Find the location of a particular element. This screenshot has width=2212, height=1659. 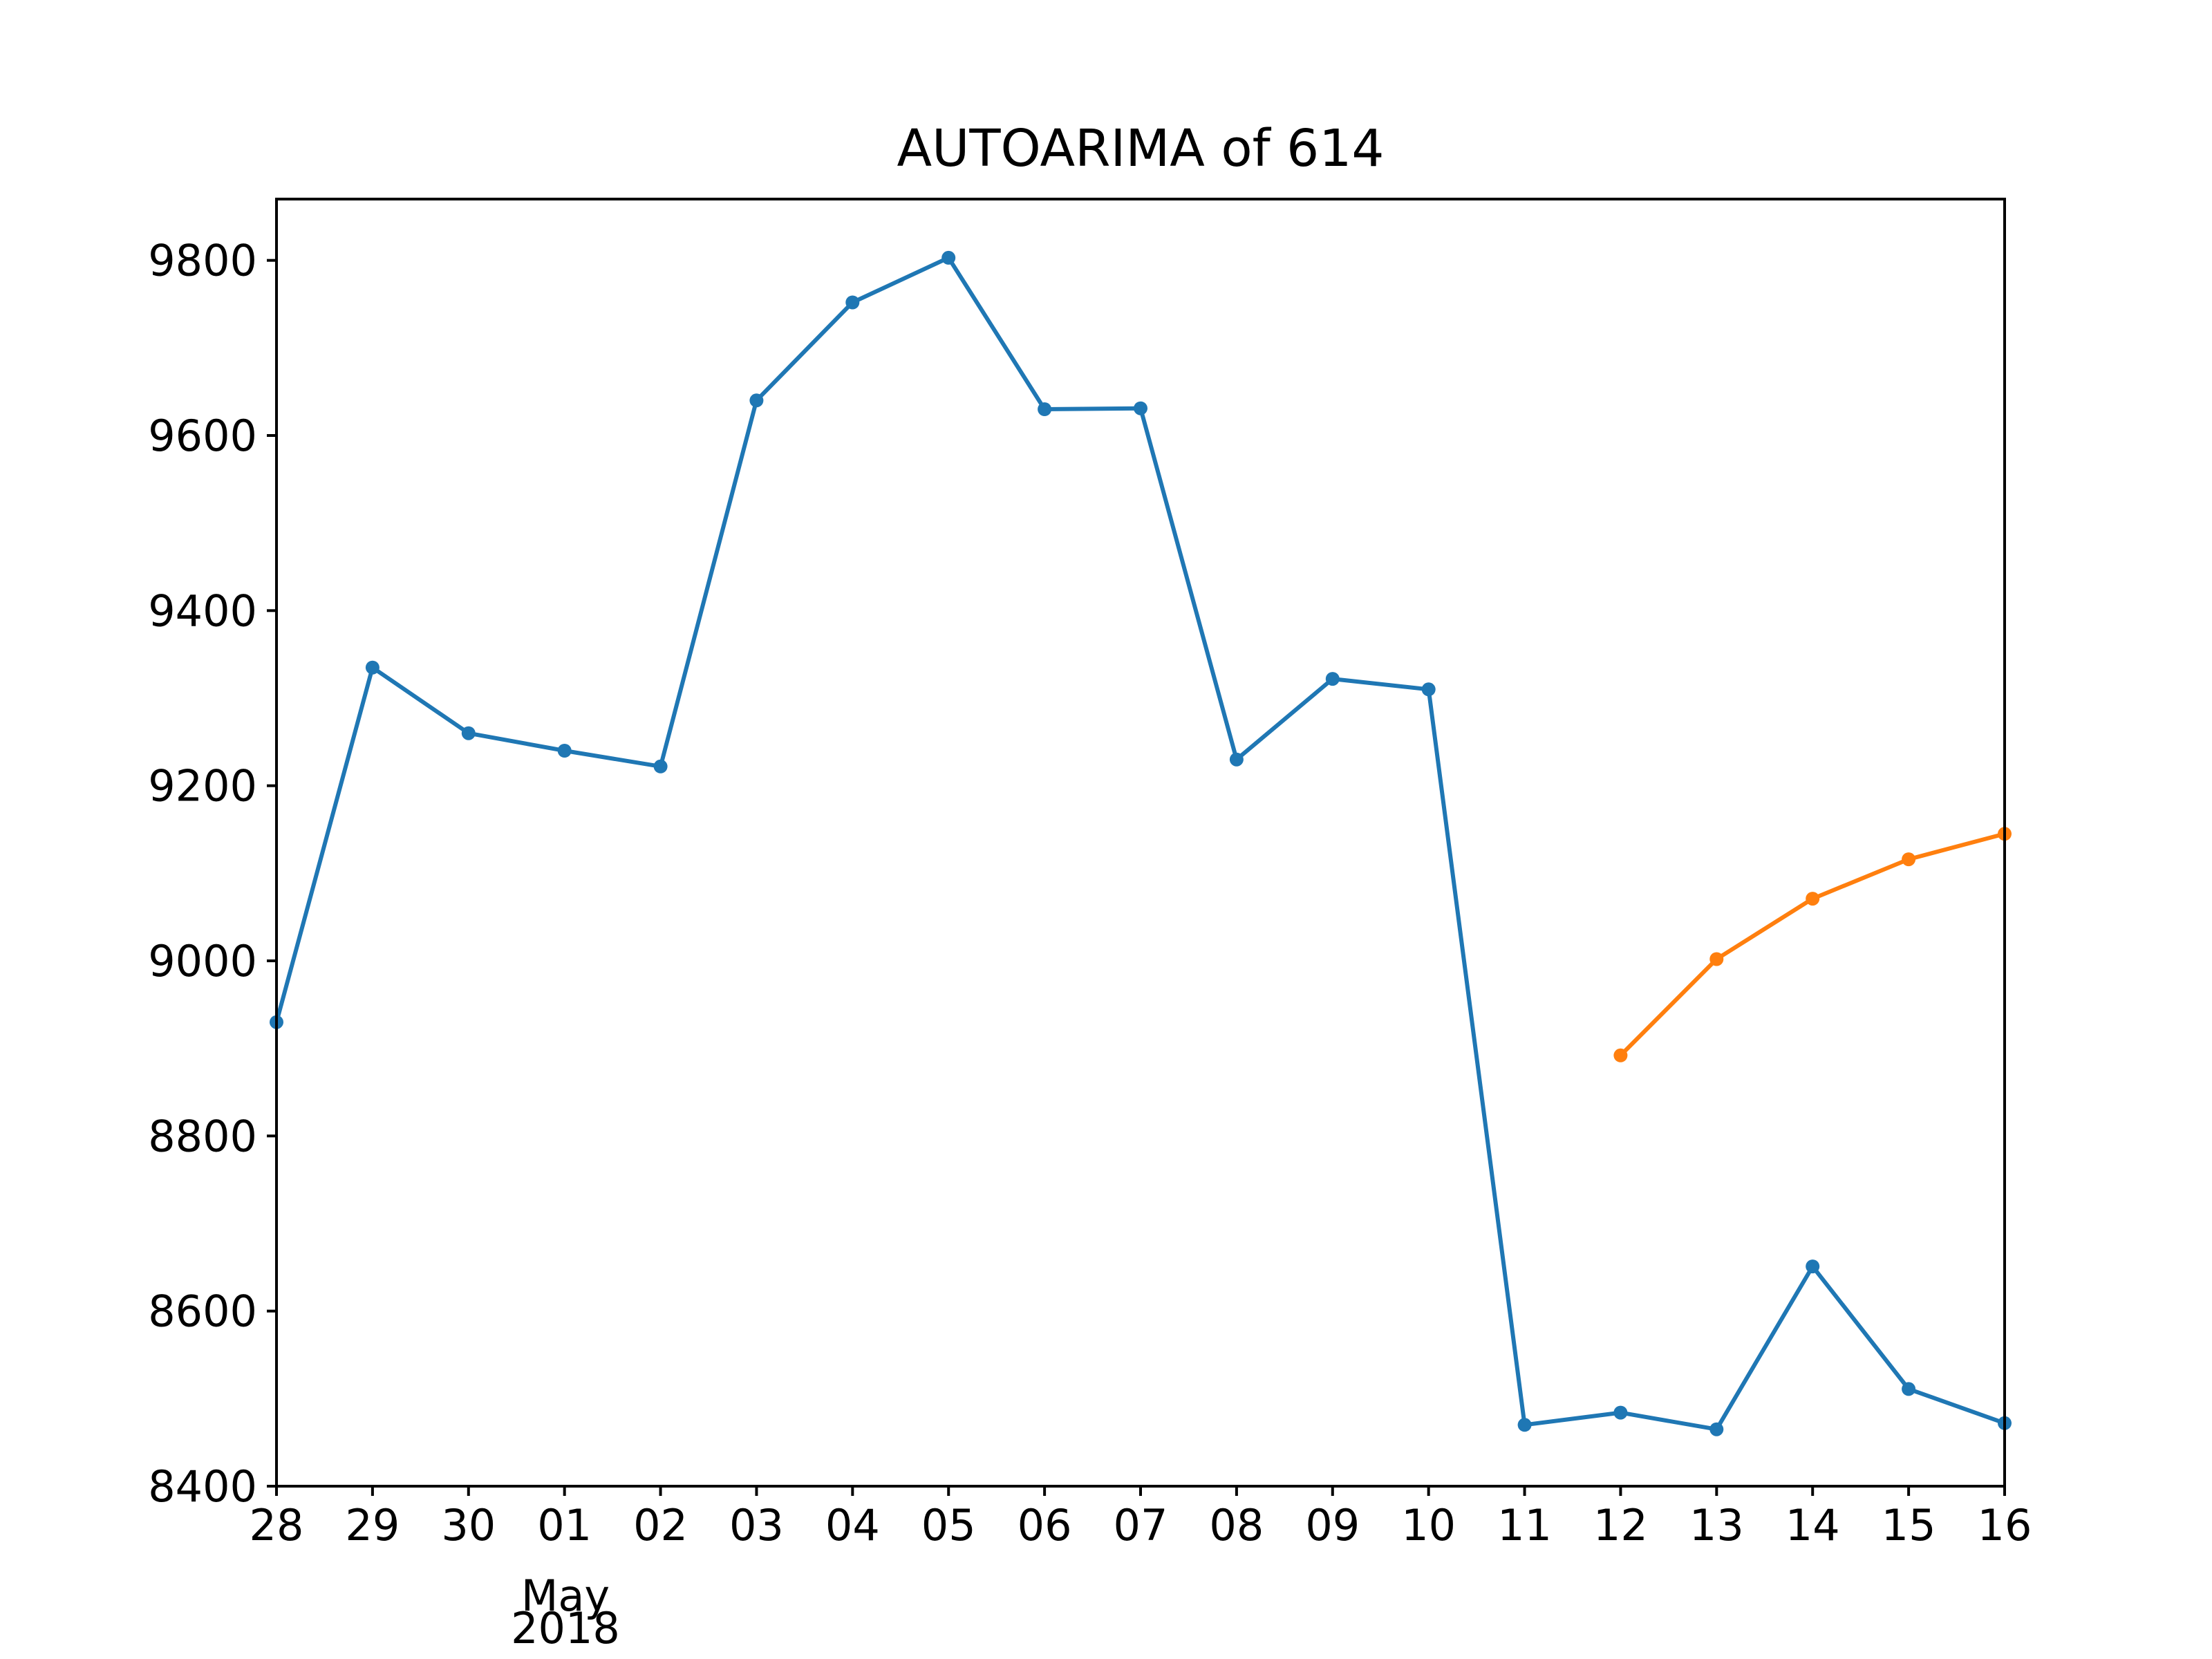

y-tick-label: 9400 is located at coordinates (202, 610).